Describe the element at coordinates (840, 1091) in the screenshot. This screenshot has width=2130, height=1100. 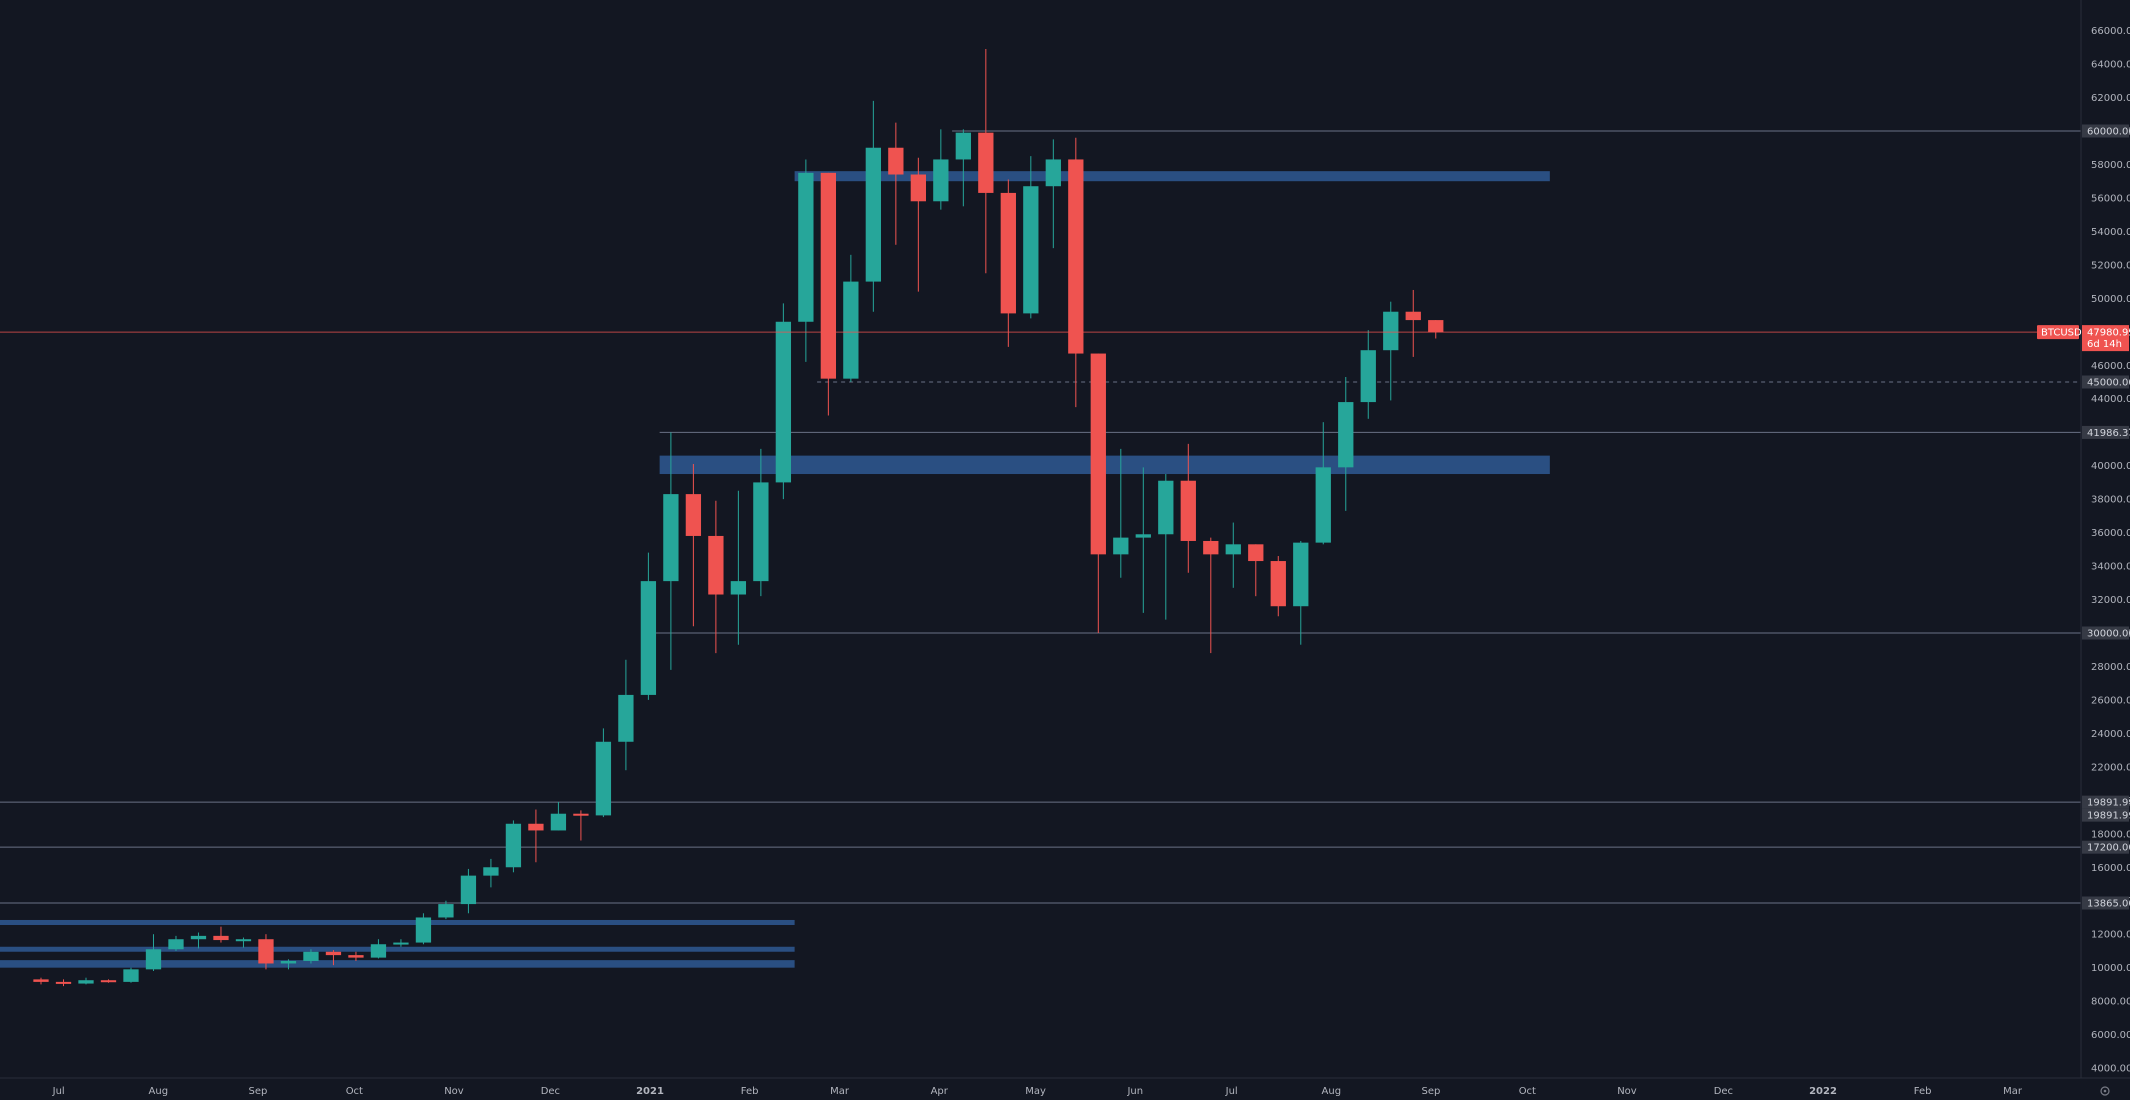
I see `time-tick-label: Mar` at that location.